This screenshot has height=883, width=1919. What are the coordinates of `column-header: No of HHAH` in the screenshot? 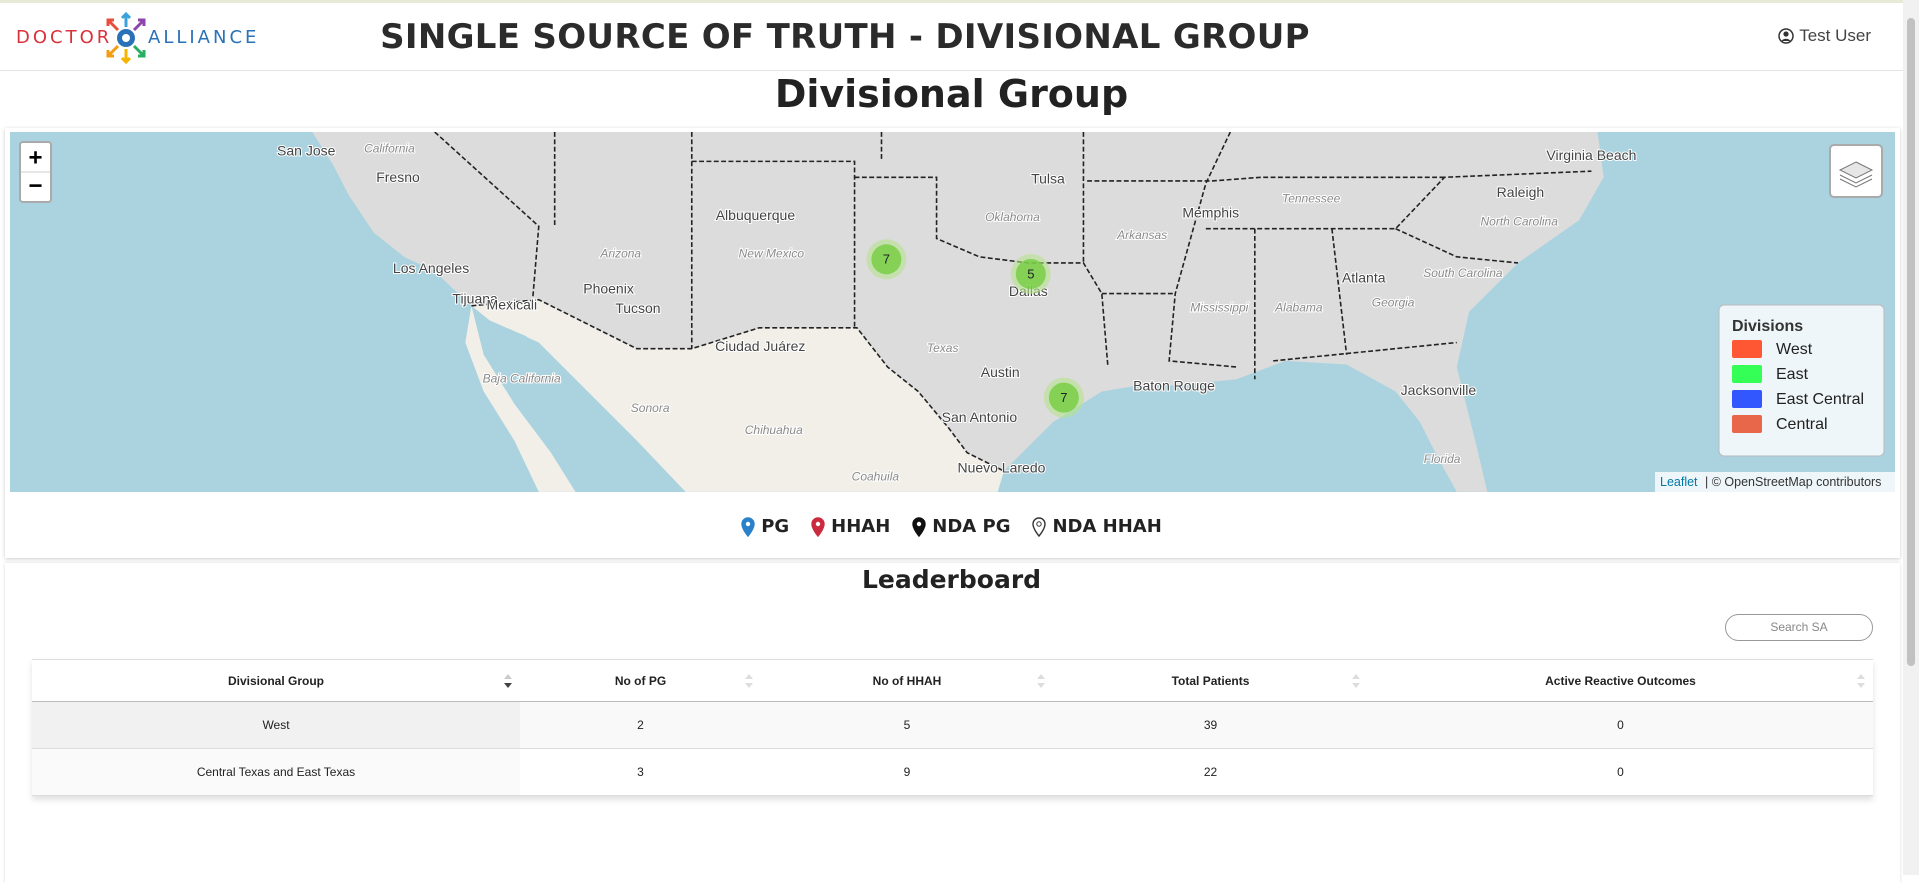 It's located at (907, 680).